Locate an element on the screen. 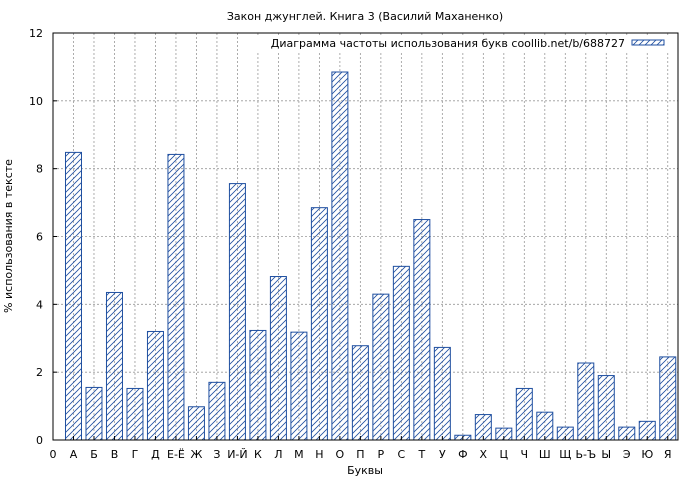 This screenshot has height=480, width=700. x-tick-label: Г is located at coordinates (135, 454).